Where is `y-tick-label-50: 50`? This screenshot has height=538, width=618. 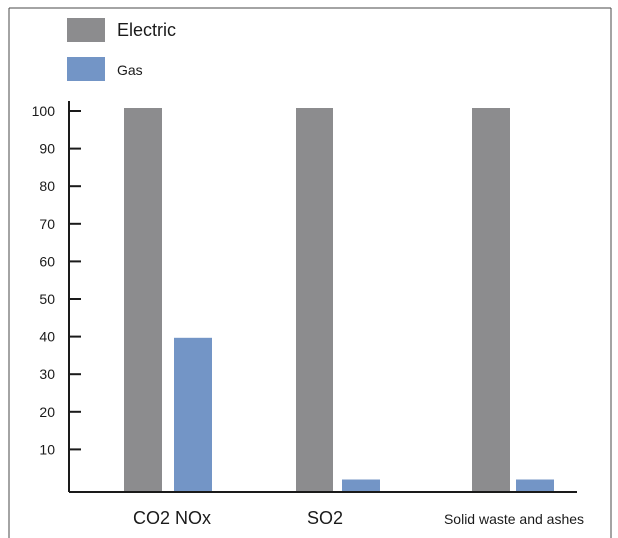 y-tick-label-50: 50 is located at coordinates (47, 299).